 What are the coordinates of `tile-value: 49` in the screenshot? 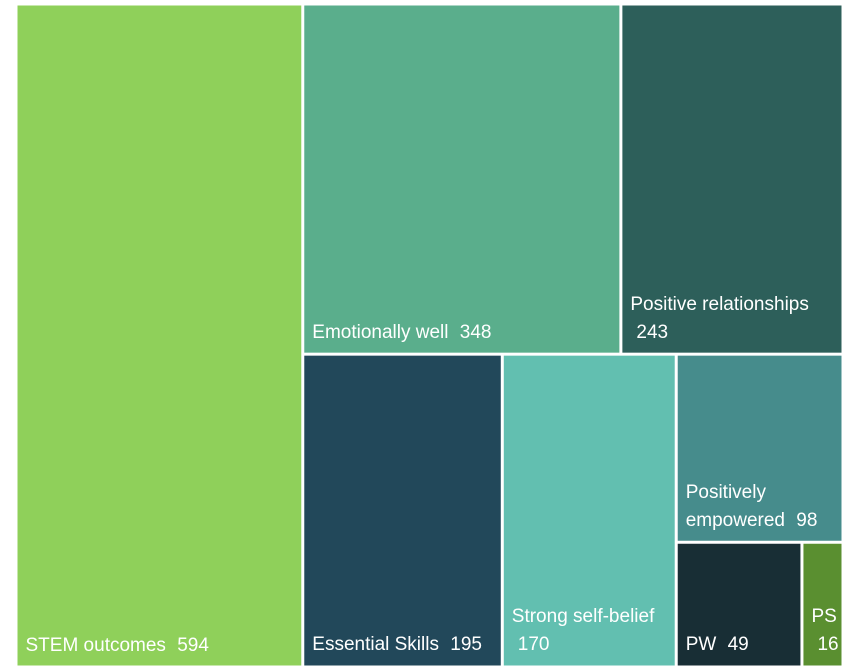 It's located at (738, 645).